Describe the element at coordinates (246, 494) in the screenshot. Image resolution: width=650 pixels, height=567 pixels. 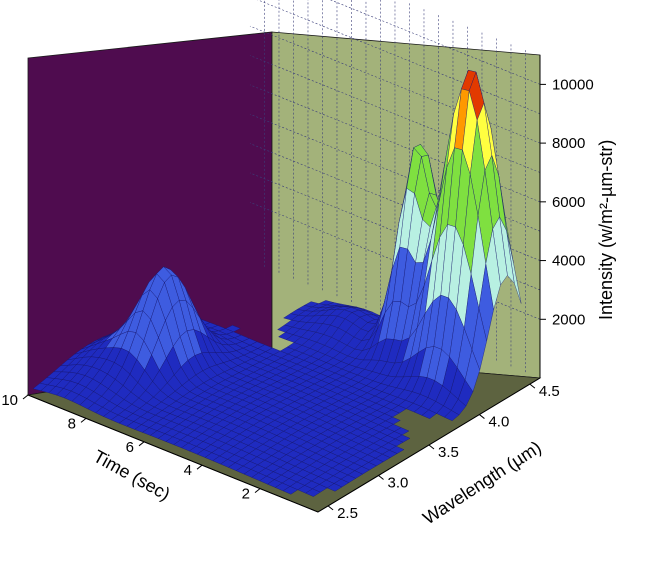
I see `tick-label: 2` at that location.